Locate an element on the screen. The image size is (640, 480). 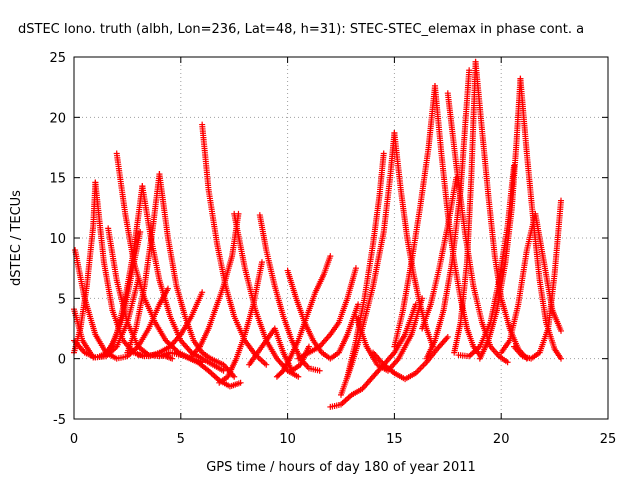
y-axis-label: dSTEC / TECUs is located at coordinates (16, 238).